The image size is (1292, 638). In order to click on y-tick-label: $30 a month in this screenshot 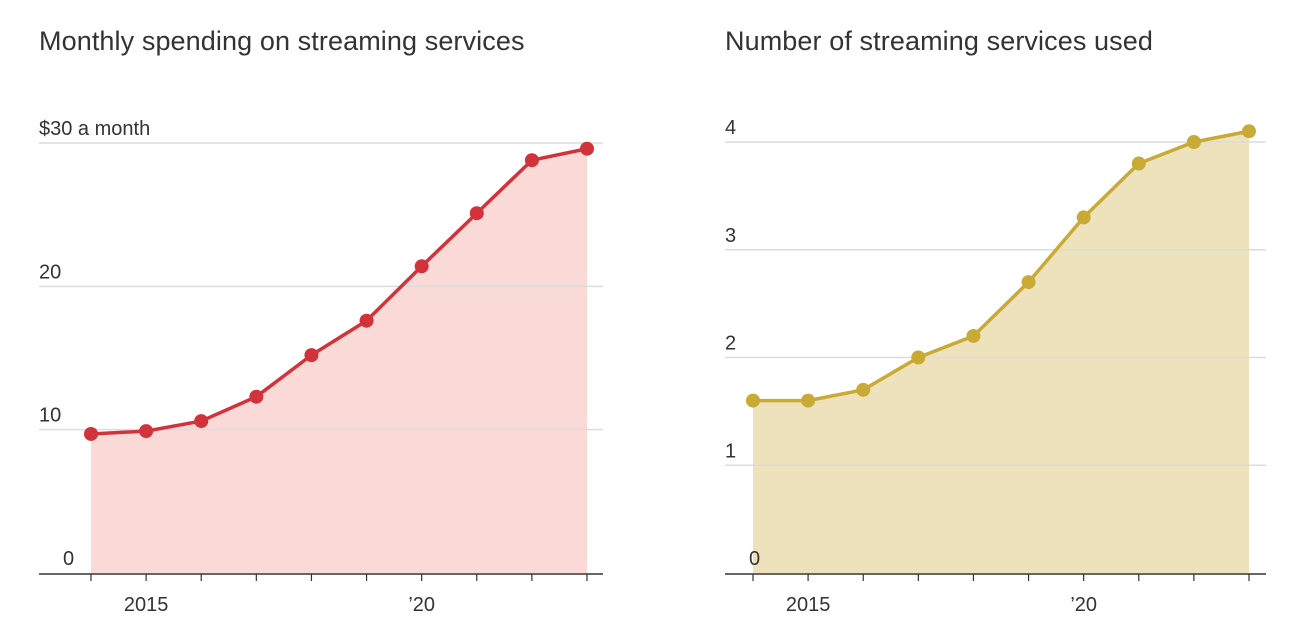, I will do `click(94, 129)`.